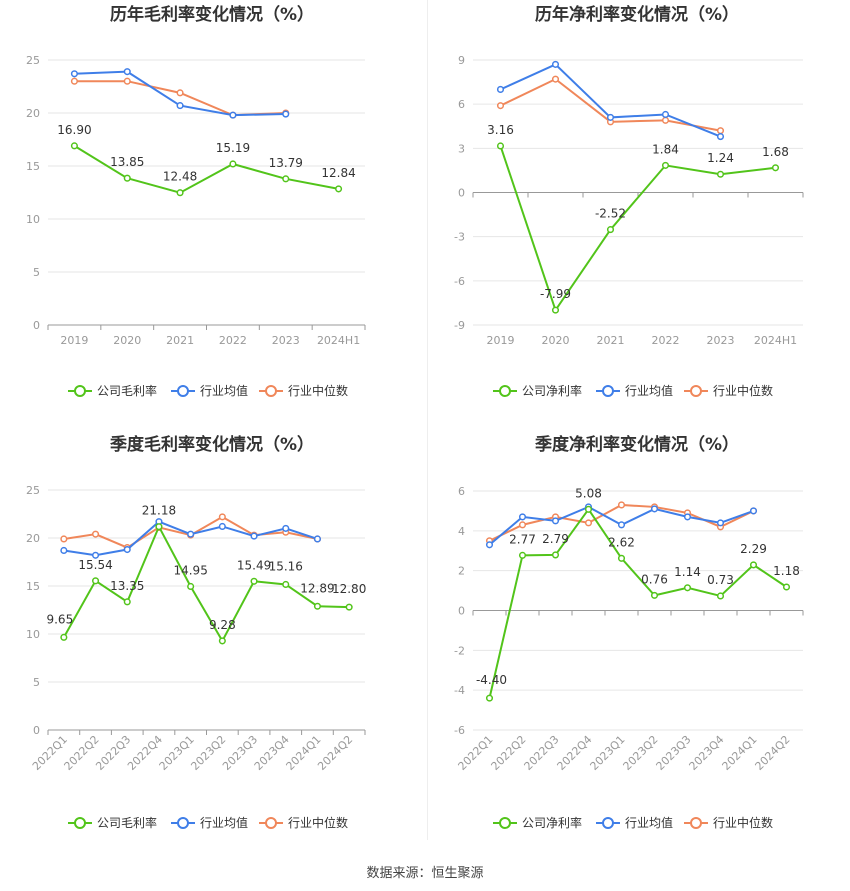  I want to click on x-tick-label: 2019, so click(74, 340).